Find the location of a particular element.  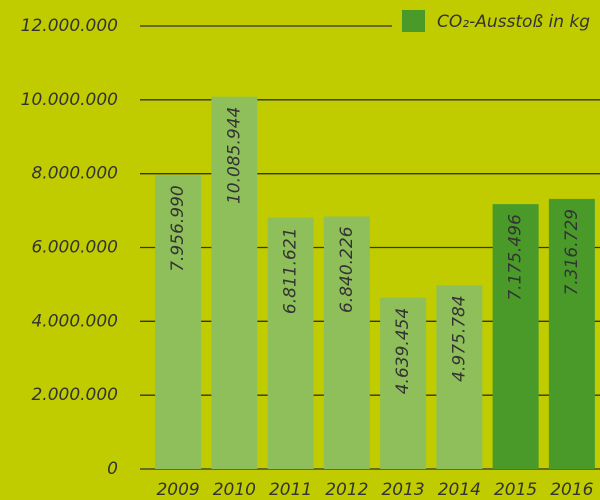

x-tick-label: 2009 is located at coordinates (177, 490).